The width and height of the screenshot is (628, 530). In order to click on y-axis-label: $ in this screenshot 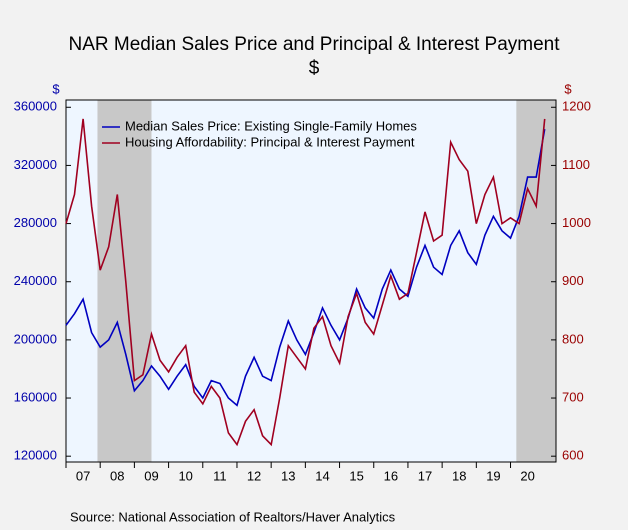, I will do `click(56, 88)`.